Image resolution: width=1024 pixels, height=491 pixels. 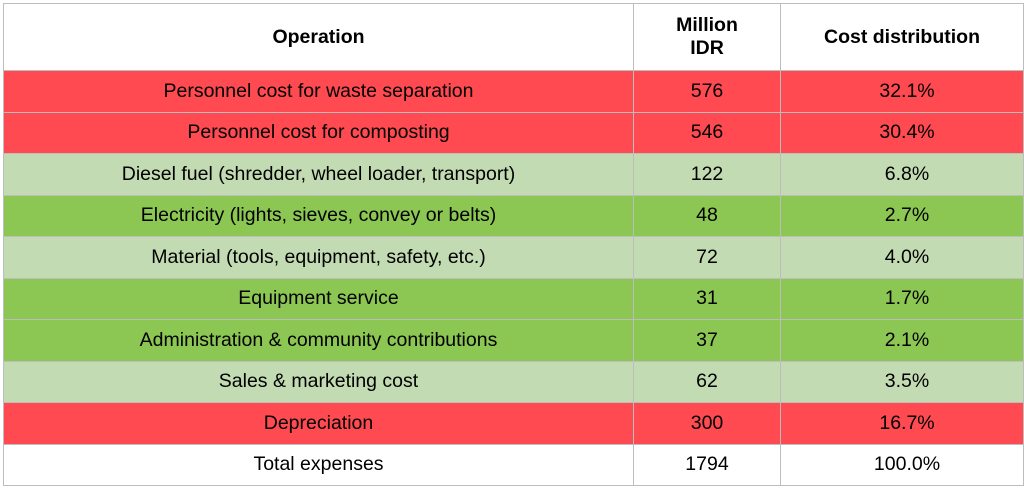 What do you see at coordinates (902, 257) in the screenshot?
I see `cost-distribution-cell: 4.0%` at bounding box center [902, 257].